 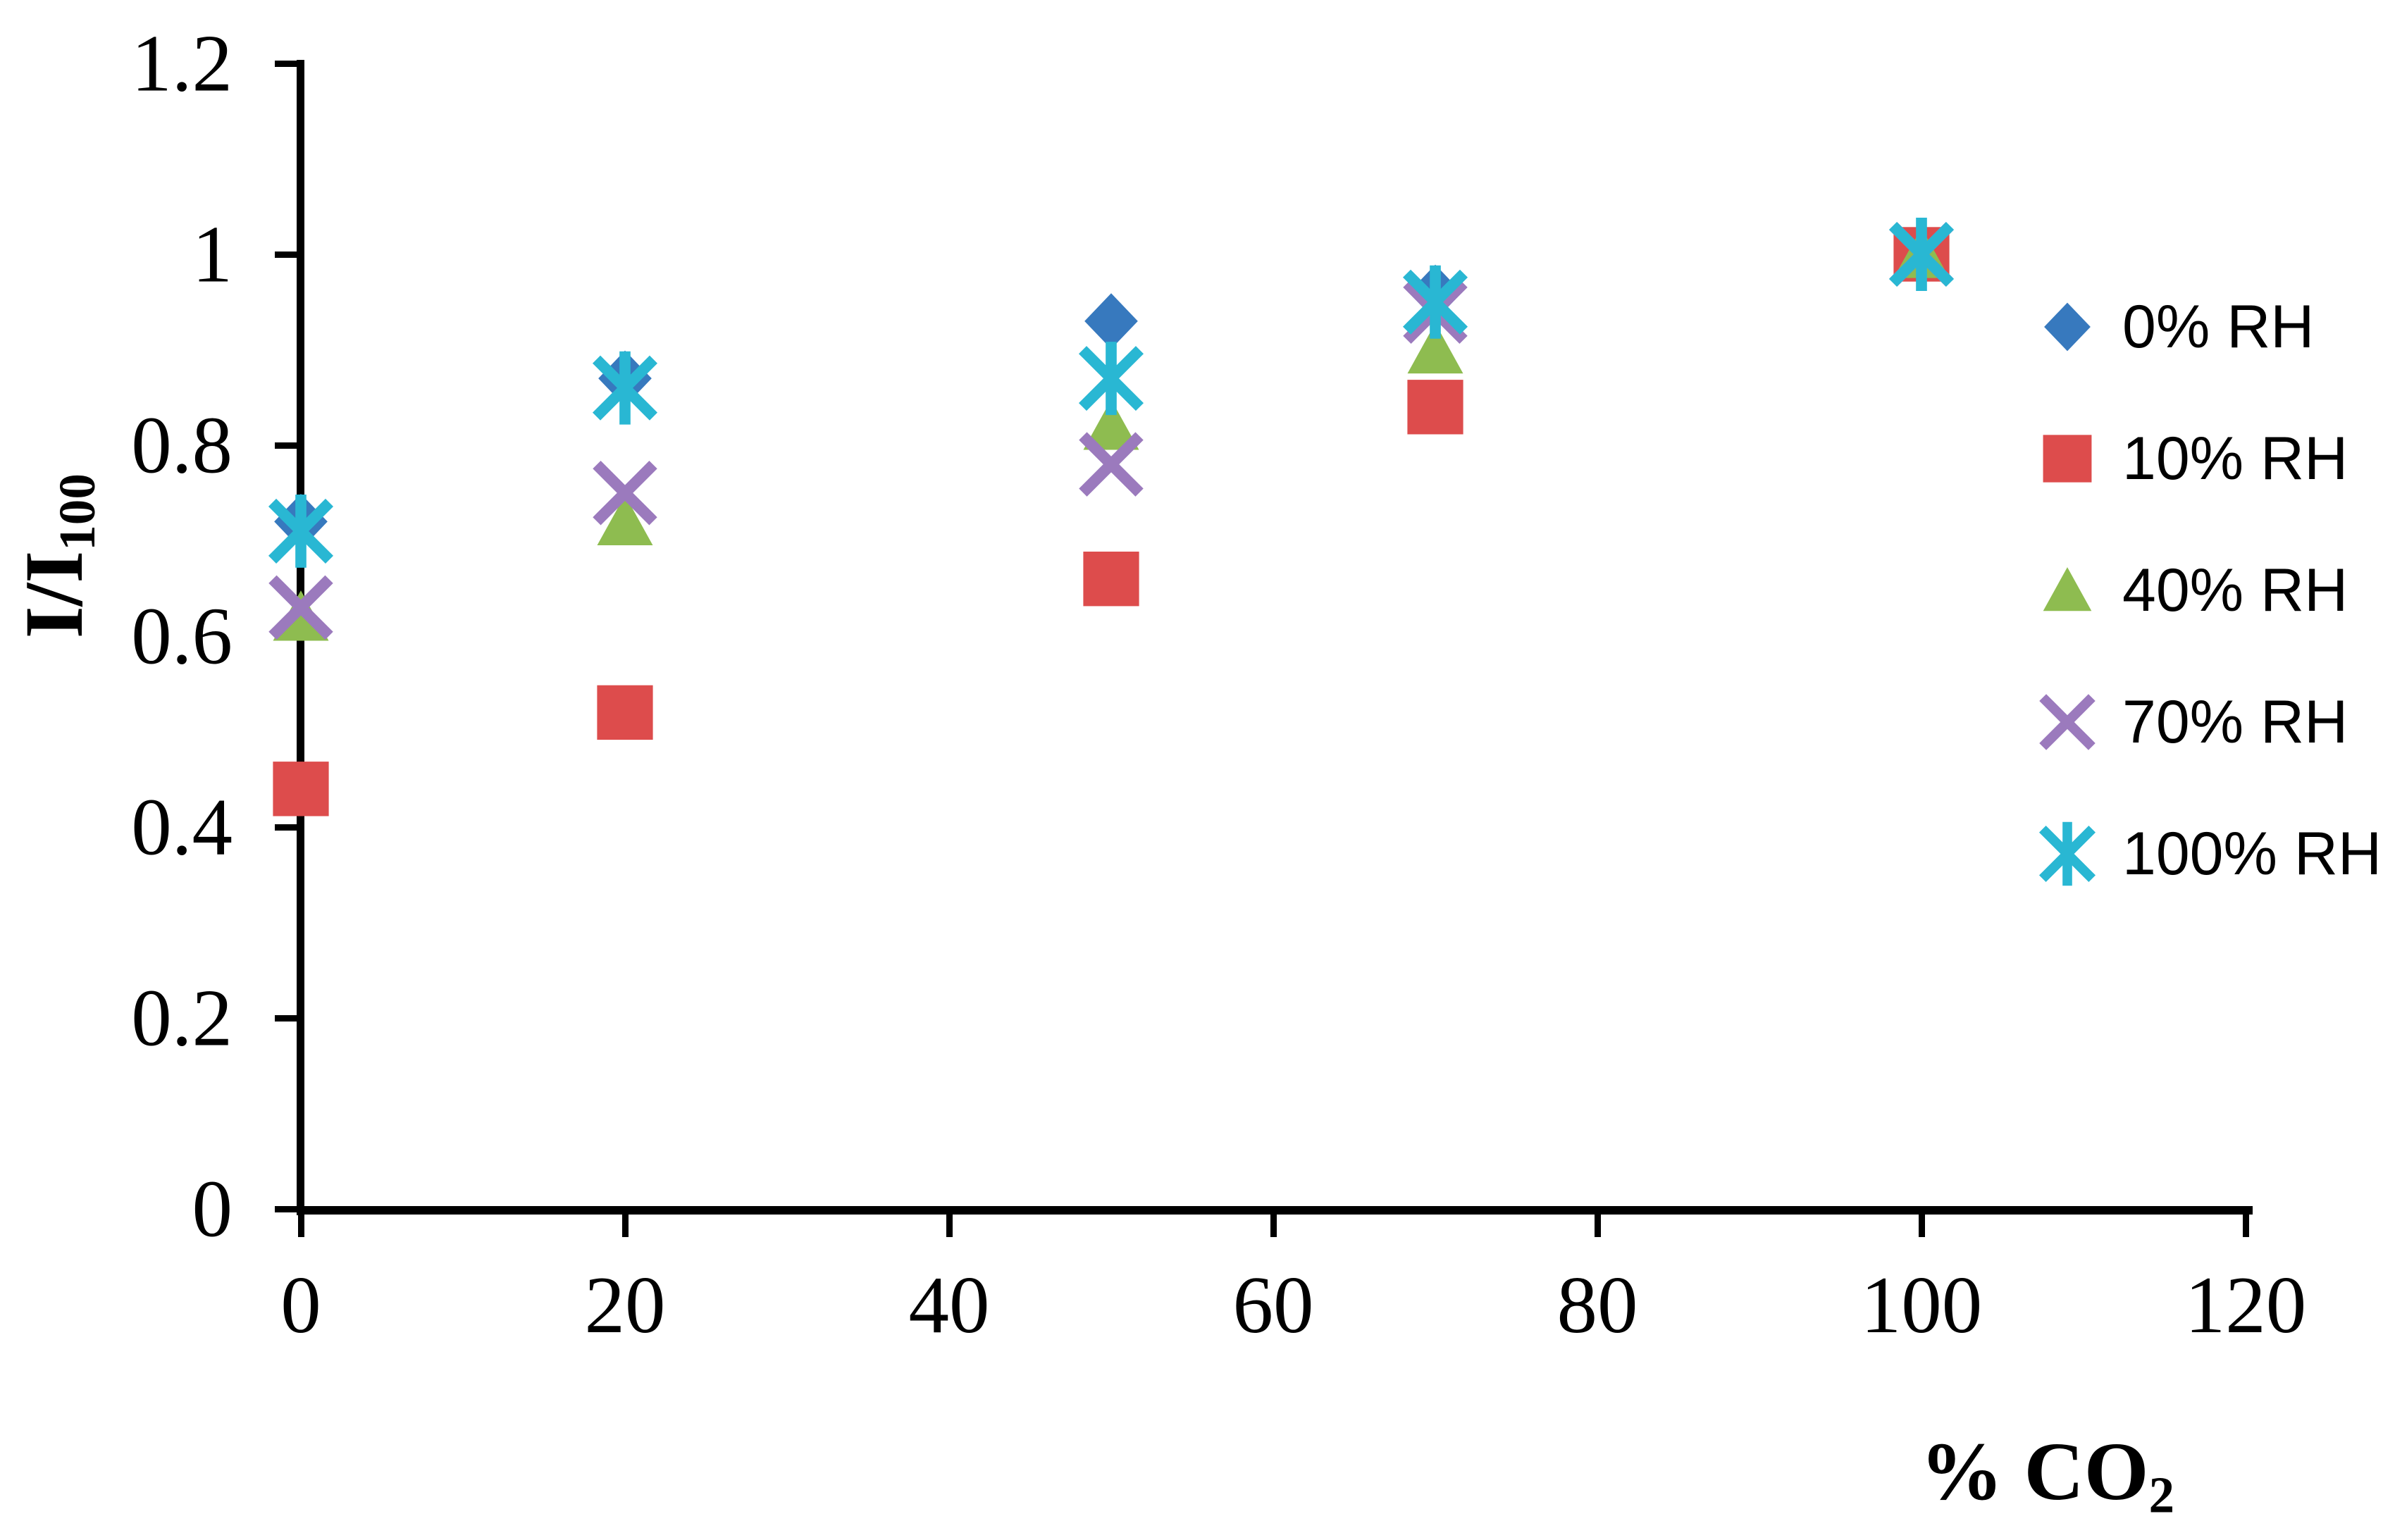 I want to click on legend-item: 70% RH, so click(x=2207, y=722).